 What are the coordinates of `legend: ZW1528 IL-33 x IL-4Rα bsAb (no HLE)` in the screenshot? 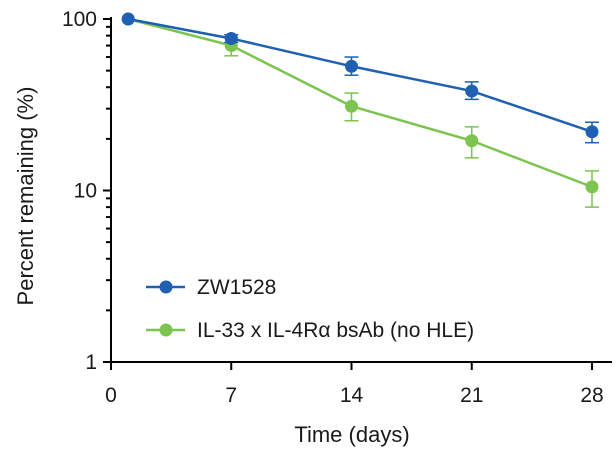 It's located at (310, 309).